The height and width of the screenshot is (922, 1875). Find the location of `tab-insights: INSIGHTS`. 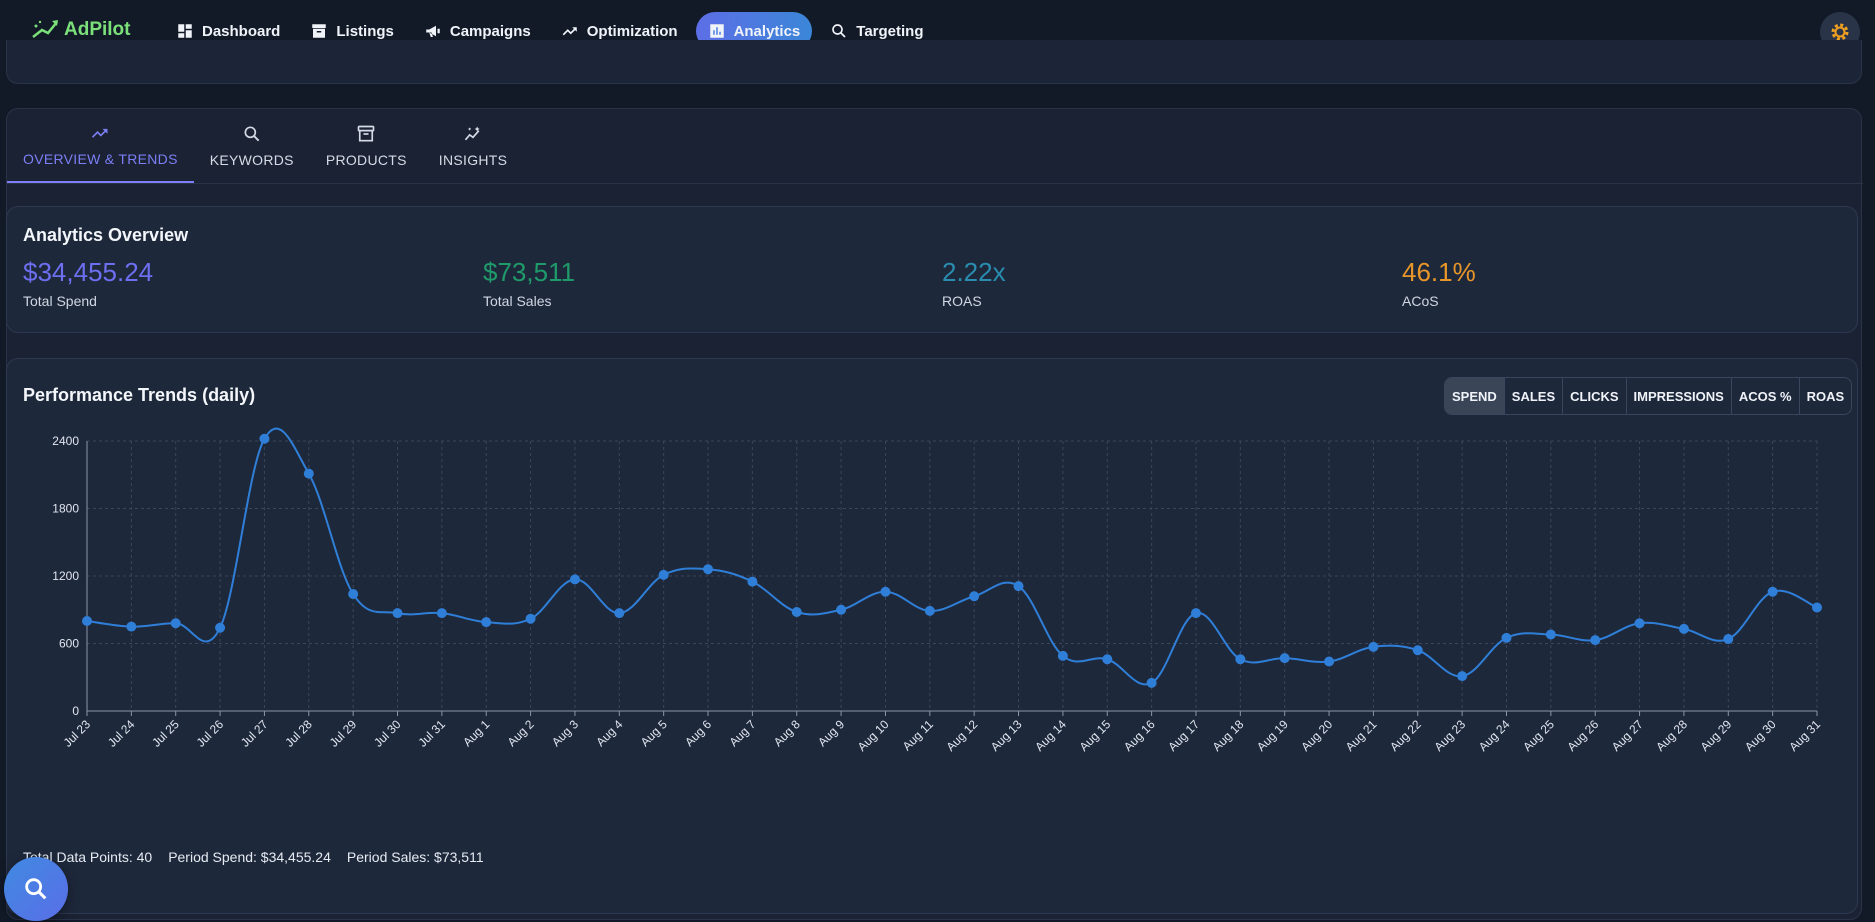

tab-insights: INSIGHTS is located at coordinates (473, 146).